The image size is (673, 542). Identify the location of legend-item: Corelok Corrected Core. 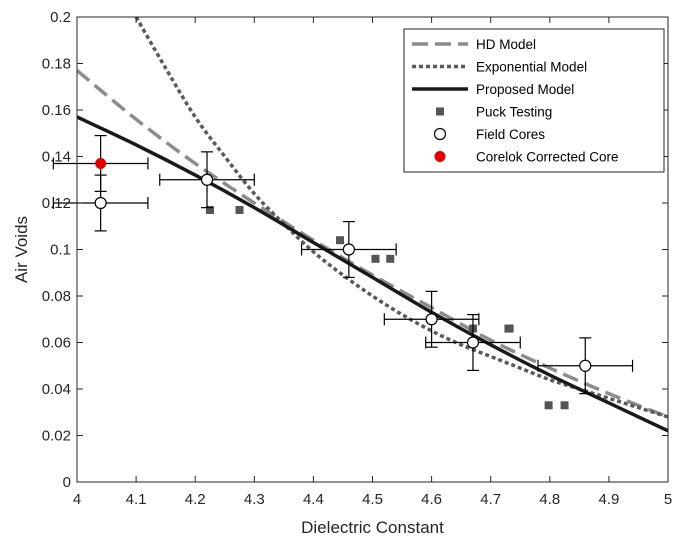
(526, 157).